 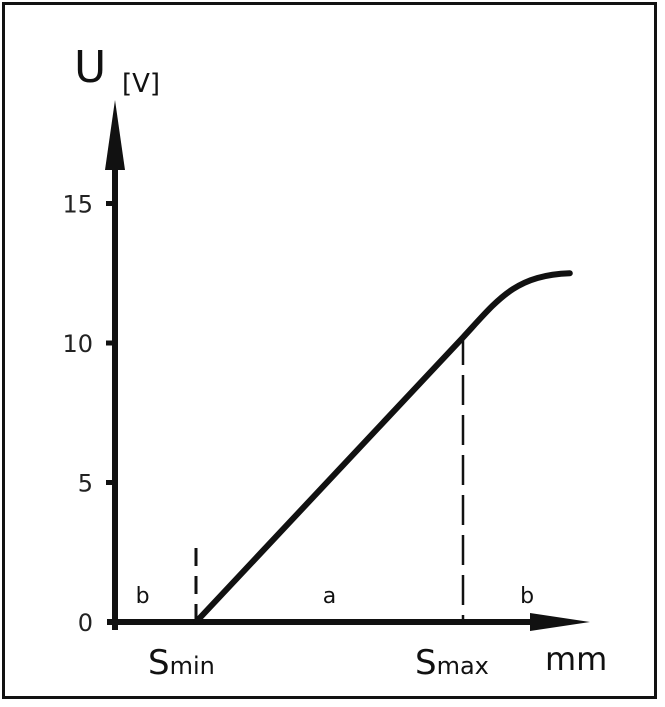 I want to click on smax-label: Smax, so click(x=452, y=663).